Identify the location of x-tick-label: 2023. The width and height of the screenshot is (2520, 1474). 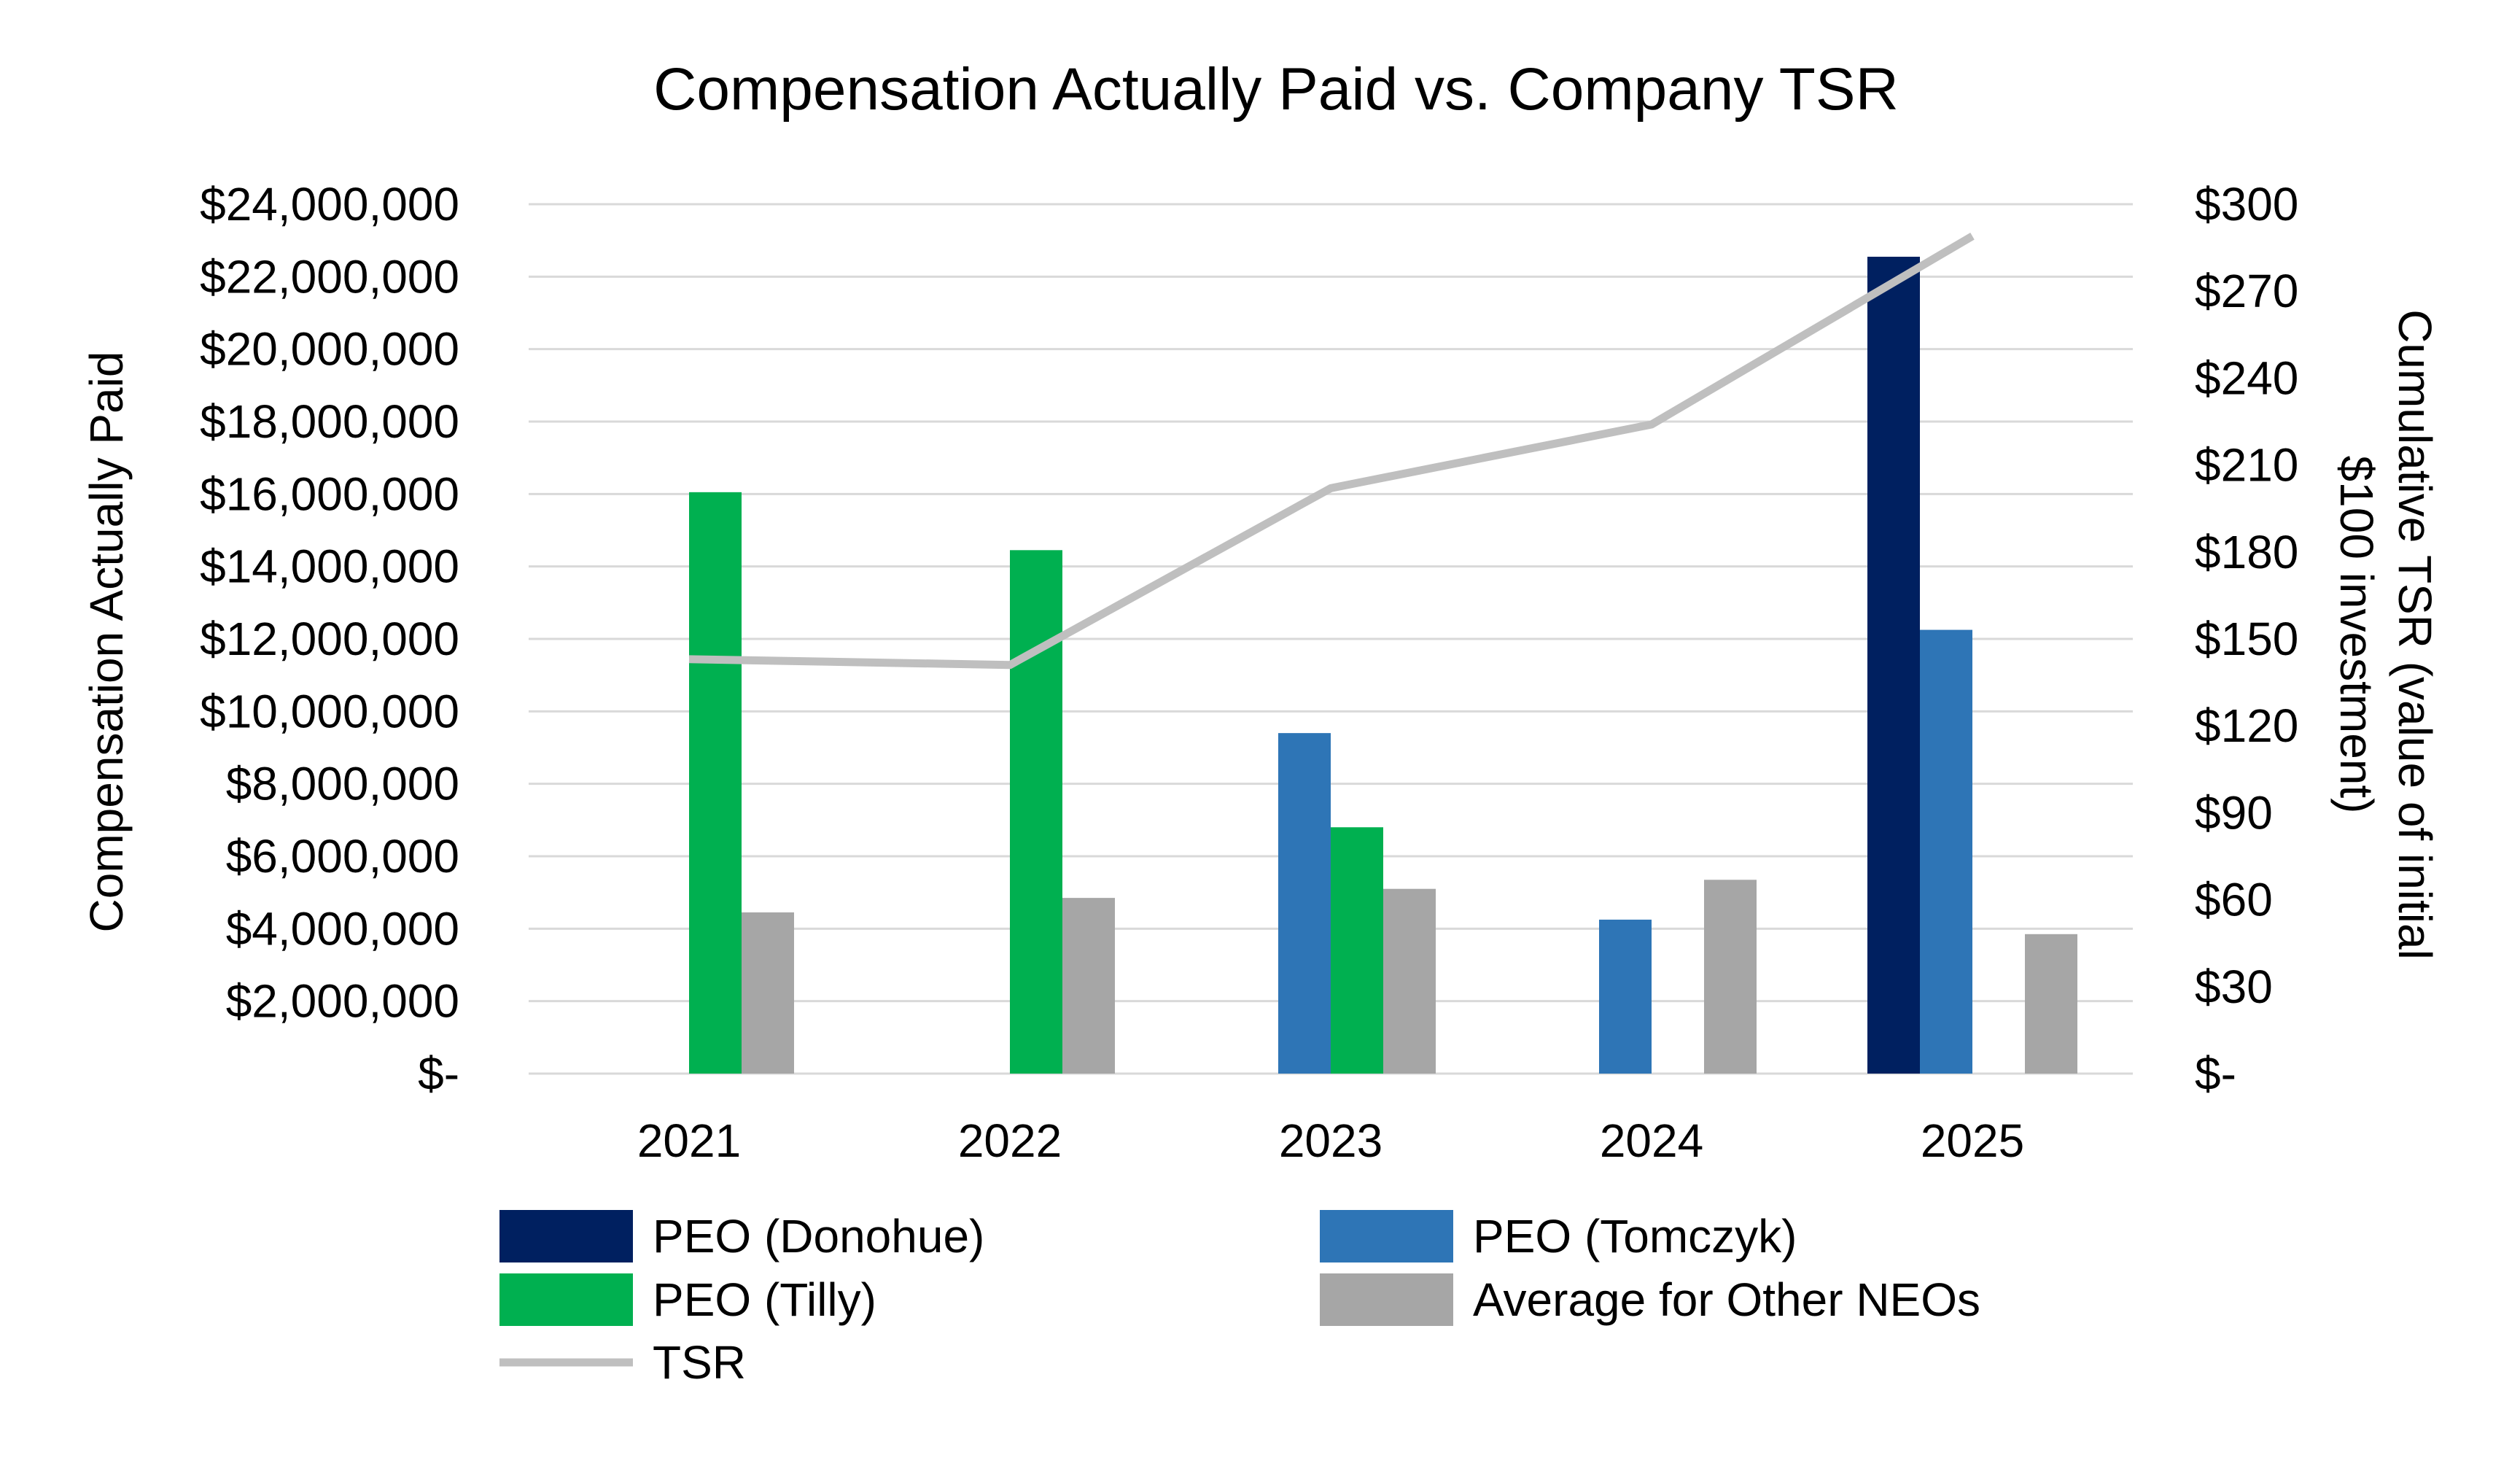
(1330, 1140).